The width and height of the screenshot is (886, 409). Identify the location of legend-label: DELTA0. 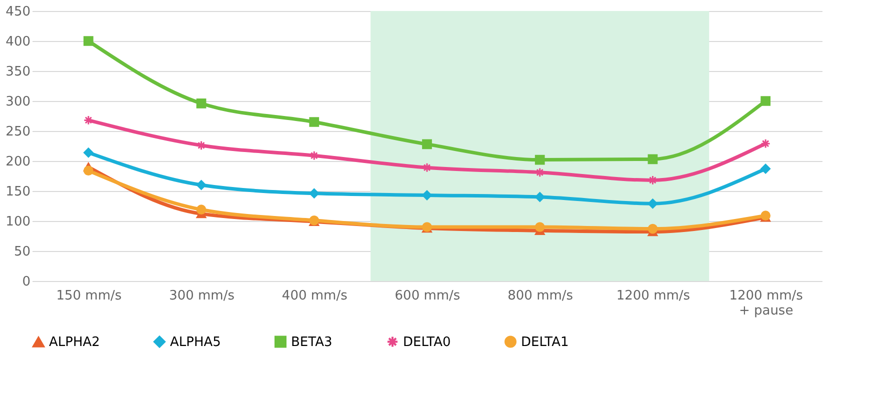
(427, 342).